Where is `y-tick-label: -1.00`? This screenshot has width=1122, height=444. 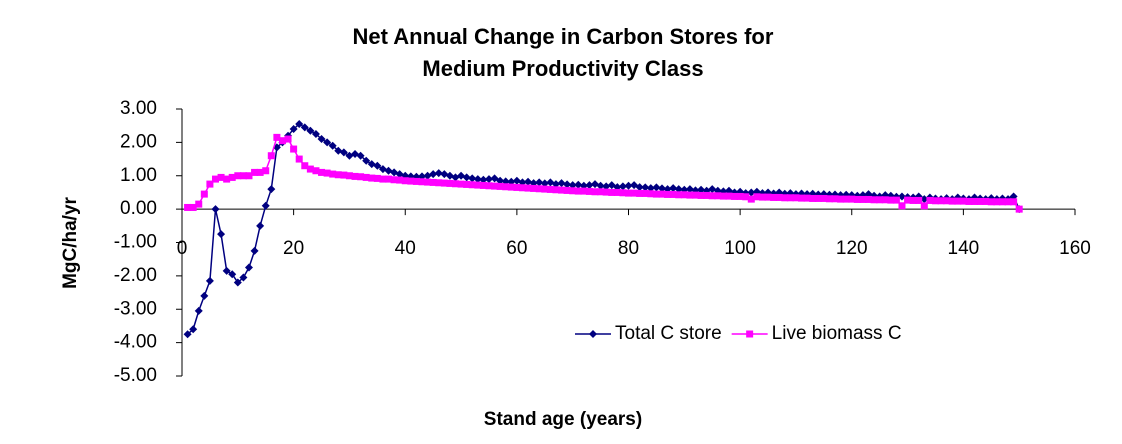 y-tick-label: -1.00 is located at coordinates (135, 242).